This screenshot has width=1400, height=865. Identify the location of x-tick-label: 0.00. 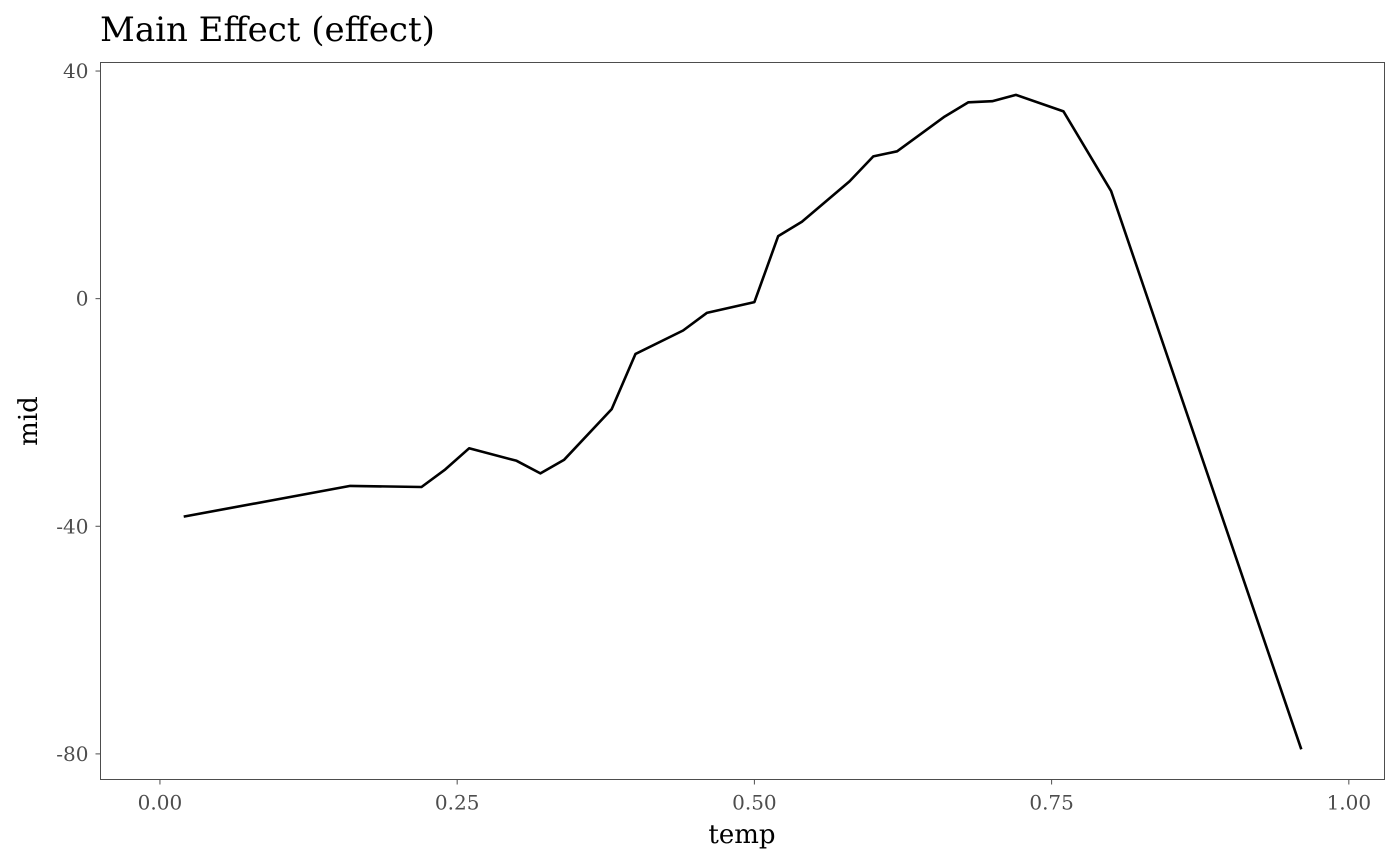
(160, 803).